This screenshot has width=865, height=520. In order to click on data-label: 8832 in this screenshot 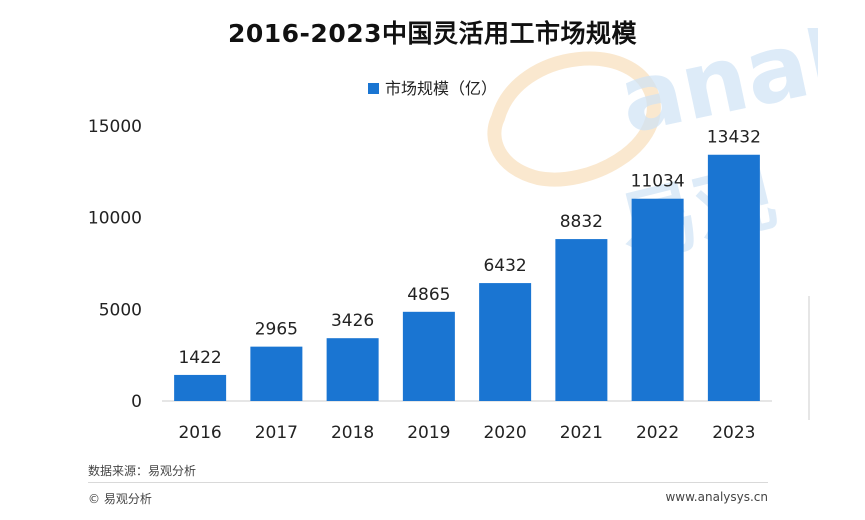, I will do `click(581, 222)`.